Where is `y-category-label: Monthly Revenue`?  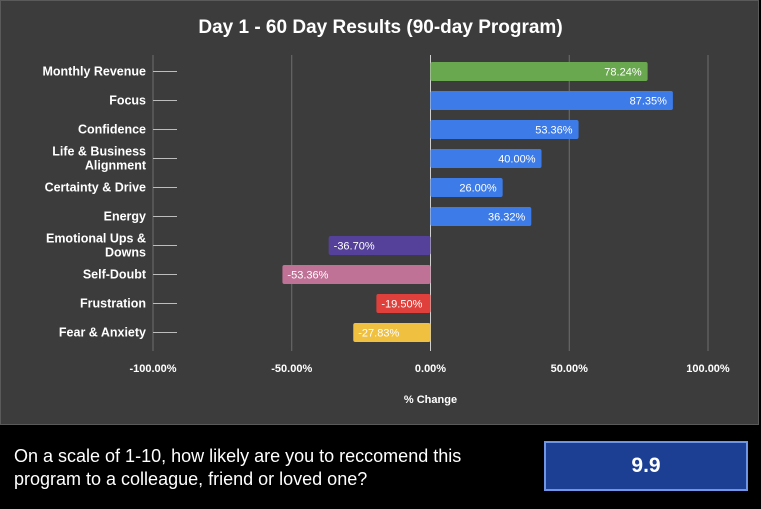
y-category-label: Monthly Revenue is located at coordinates (95, 72).